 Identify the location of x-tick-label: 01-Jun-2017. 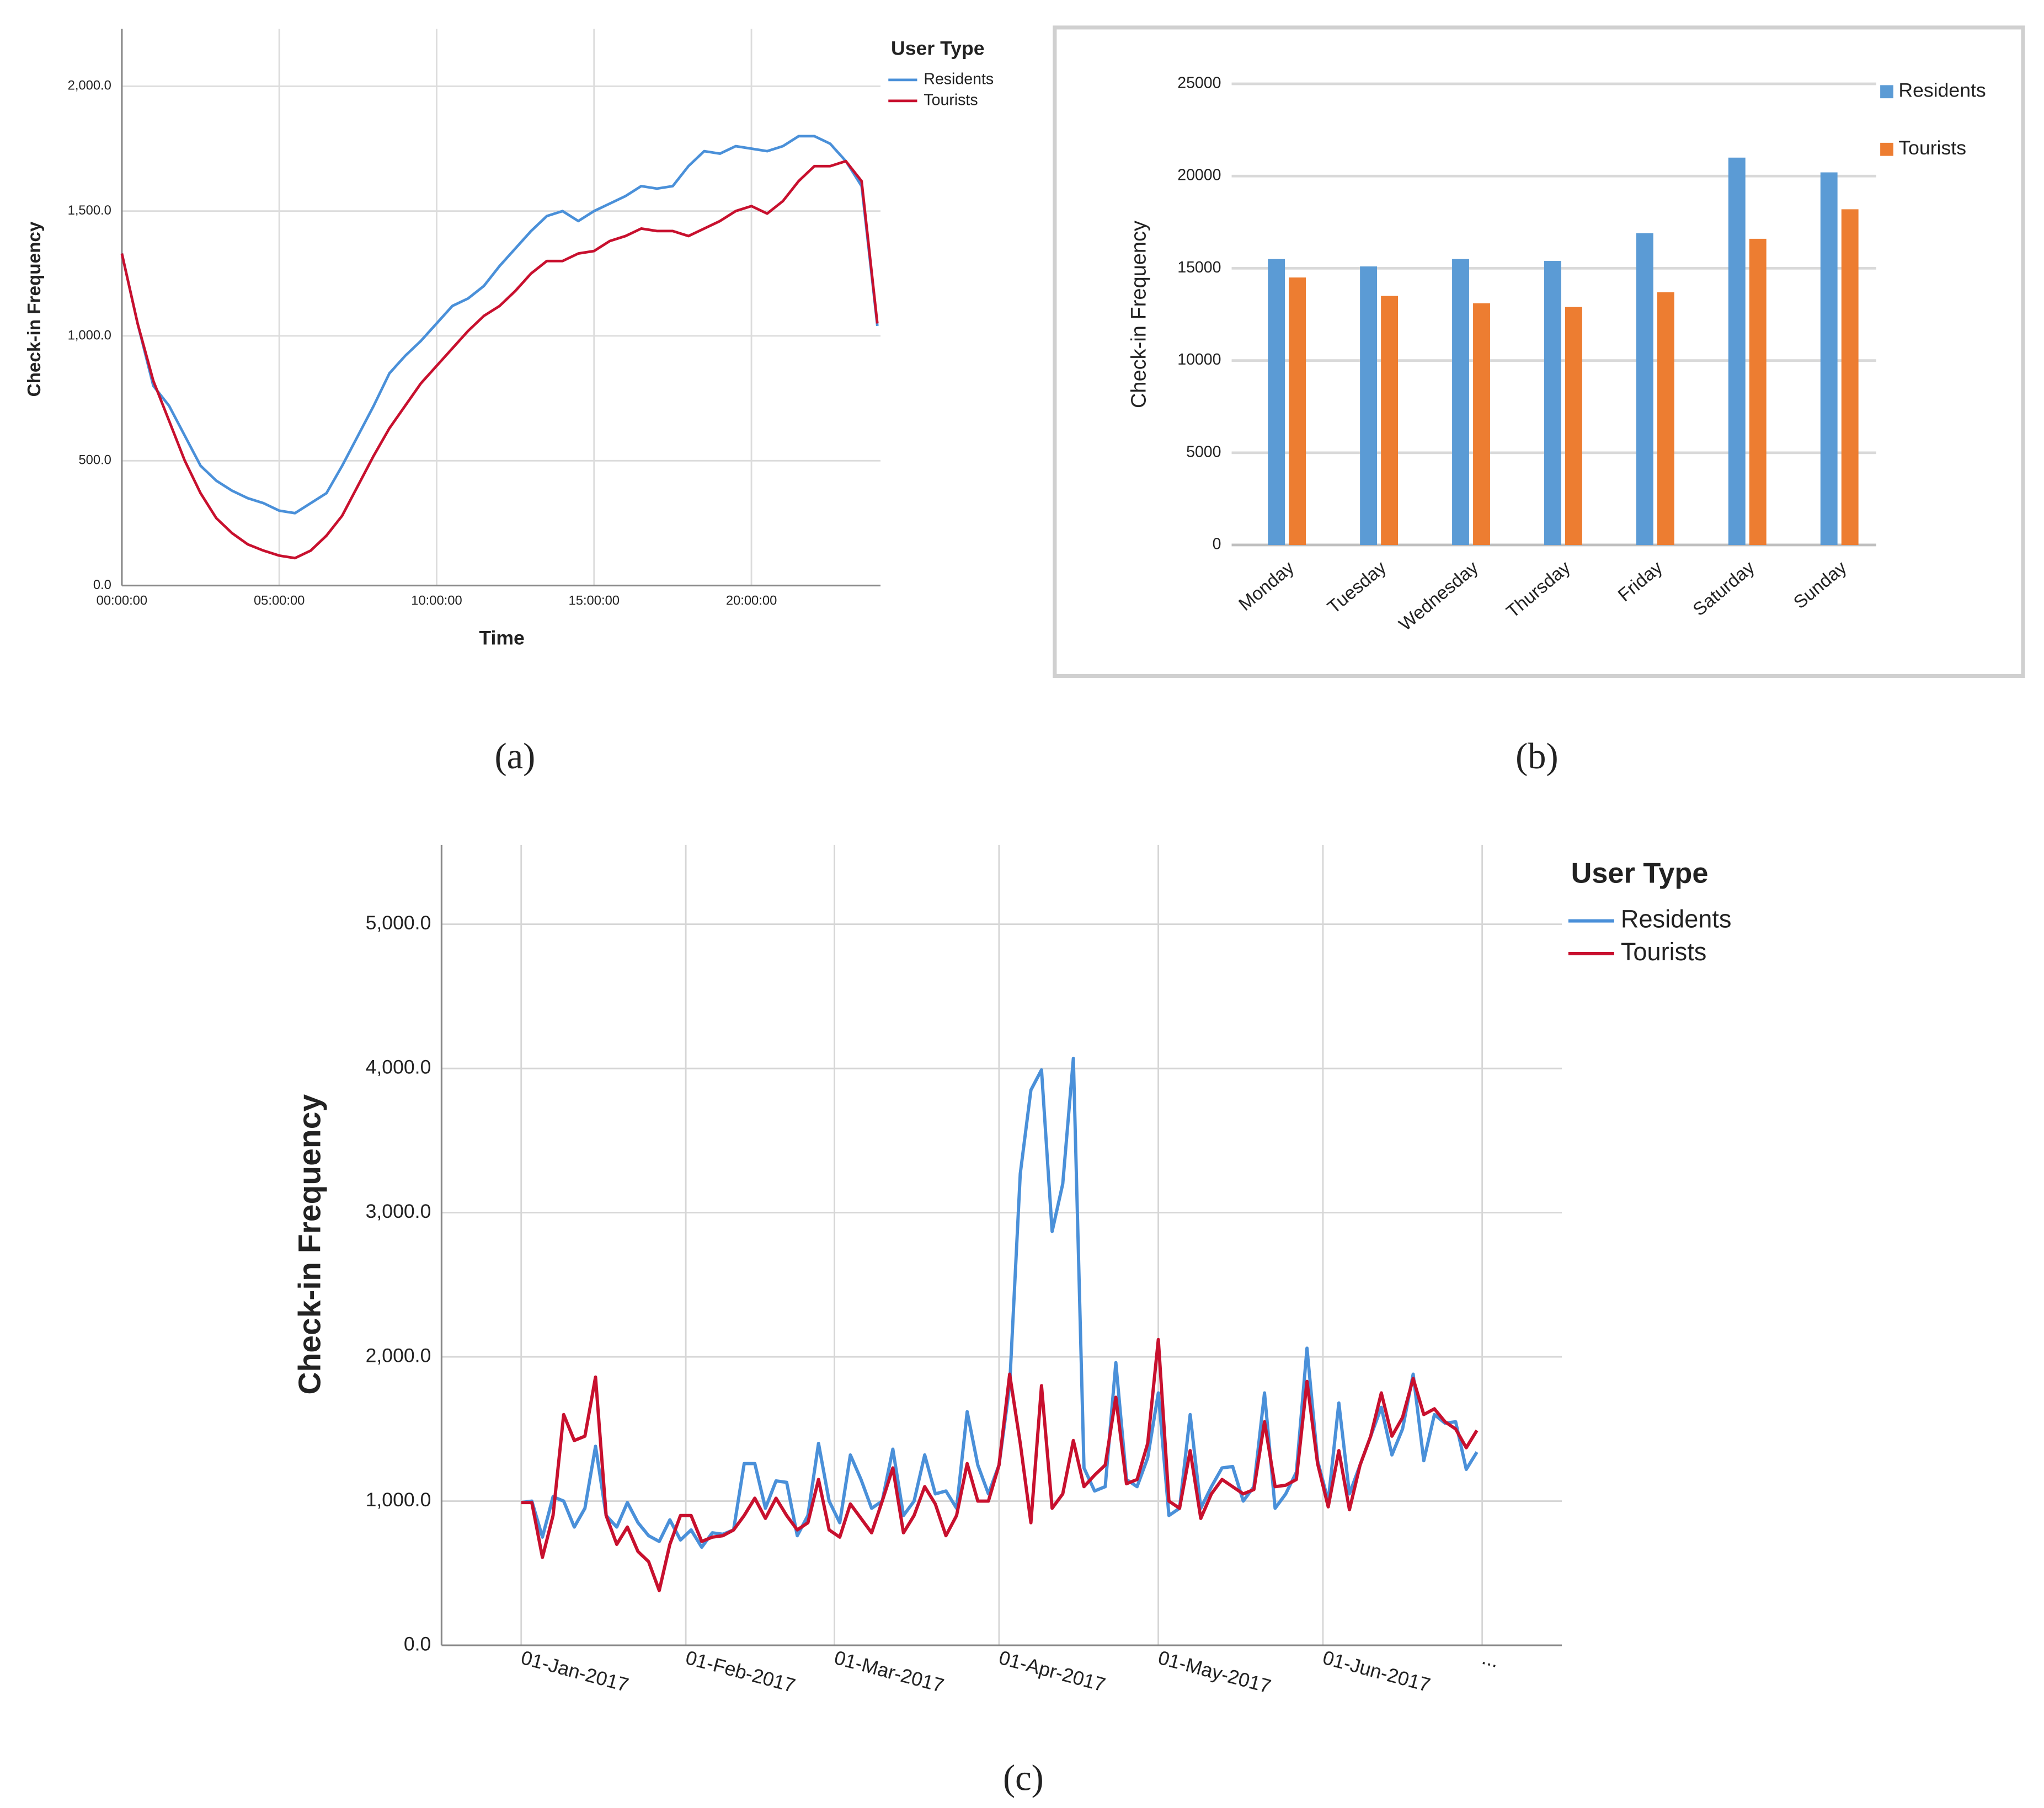
(1376, 1671).